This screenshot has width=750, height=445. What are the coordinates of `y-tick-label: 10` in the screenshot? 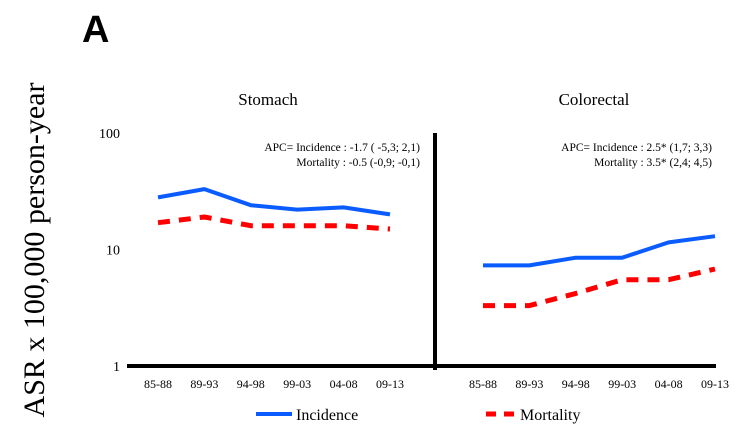 It's located at (113, 251).